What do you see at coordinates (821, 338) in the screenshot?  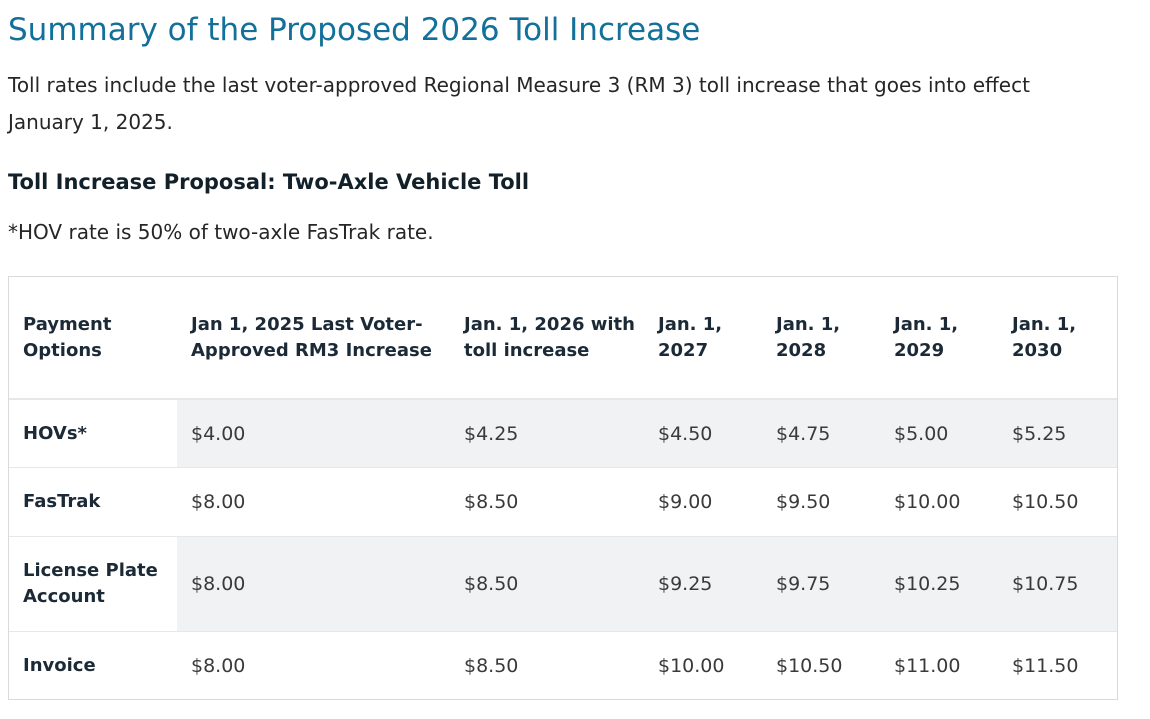 I see `header-jan-2028: Jan. 1, 2028` at bounding box center [821, 338].